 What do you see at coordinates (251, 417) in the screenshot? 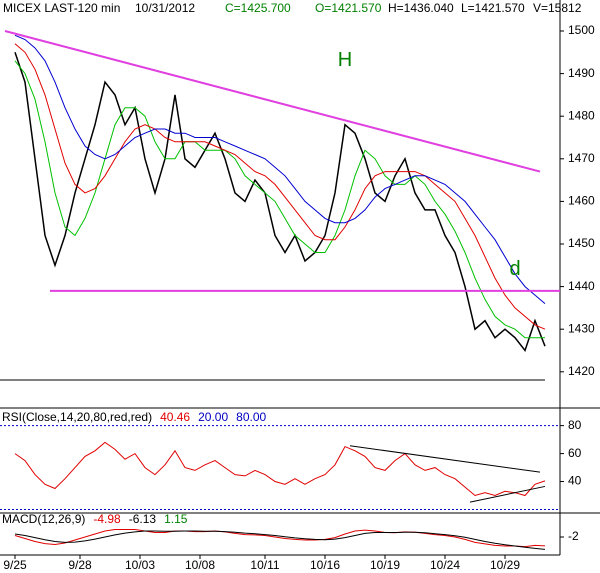
I see `legend-item: 80.00` at bounding box center [251, 417].